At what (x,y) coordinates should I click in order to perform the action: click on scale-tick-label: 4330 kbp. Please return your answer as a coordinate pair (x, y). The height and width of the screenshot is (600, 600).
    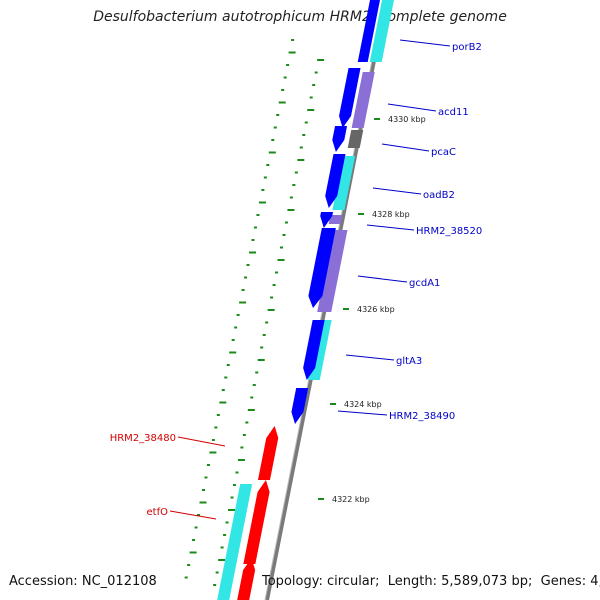
    Looking at the image, I should click on (407, 119).